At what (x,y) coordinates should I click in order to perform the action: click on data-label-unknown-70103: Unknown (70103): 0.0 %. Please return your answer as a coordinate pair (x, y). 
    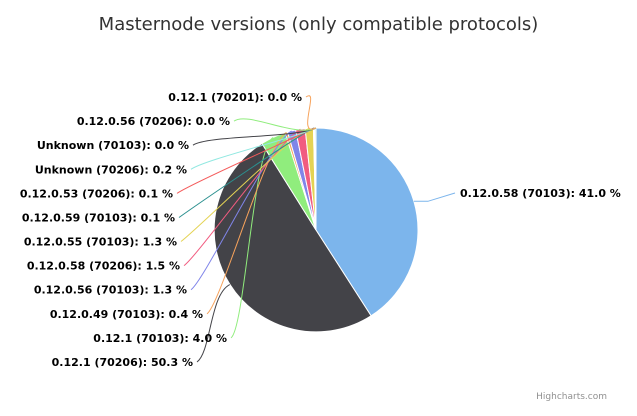
    Looking at the image, I should click on (113, 145).